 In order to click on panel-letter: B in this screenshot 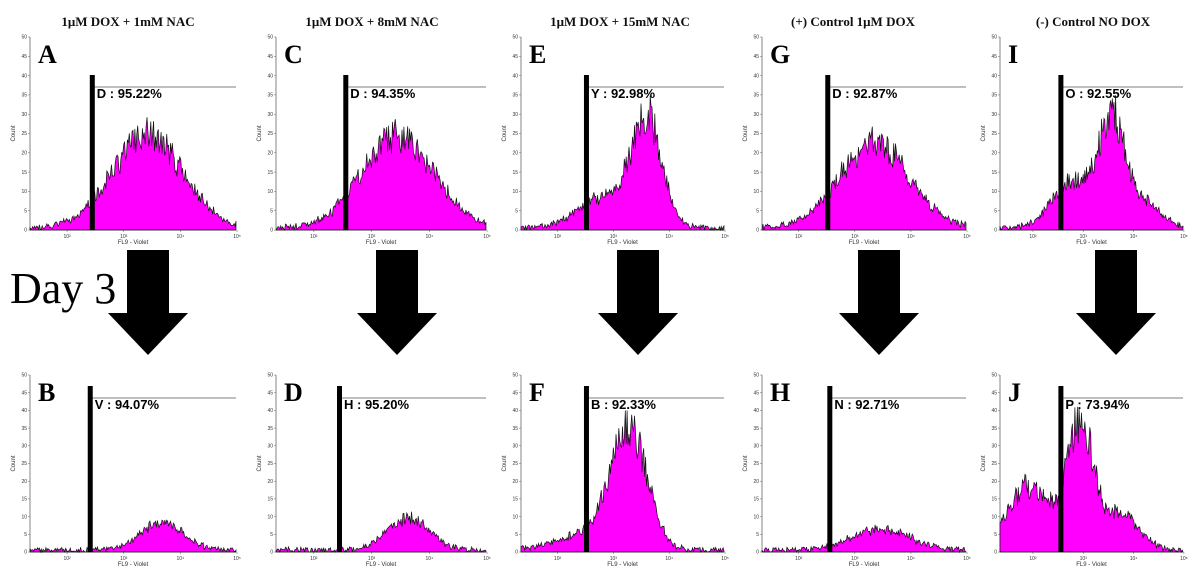, I will do `click(46, 392)`.